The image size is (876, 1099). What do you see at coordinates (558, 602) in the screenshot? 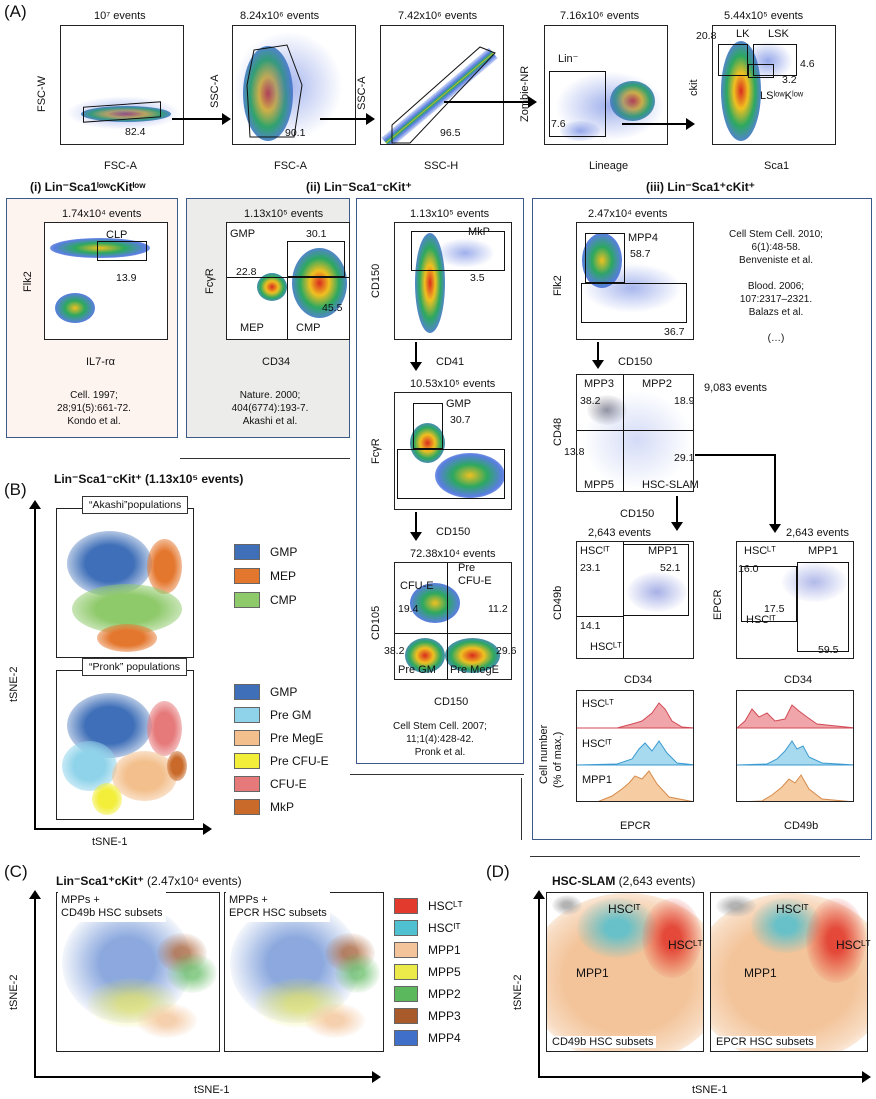
I see `iii-p3-ylabel: CD49b` at bounding box center [558, 602].